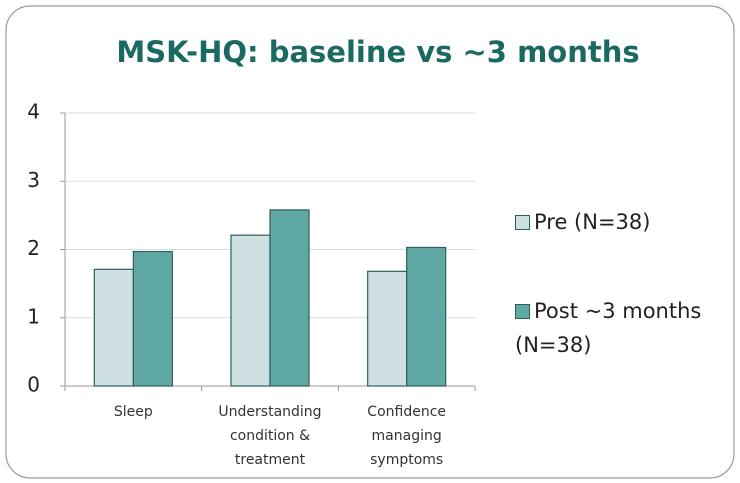 Image resolution: width=740 pixels, height=483 pixels. I want to click on x-tick-label: Confidence managing symptoms, so click(407, 436).